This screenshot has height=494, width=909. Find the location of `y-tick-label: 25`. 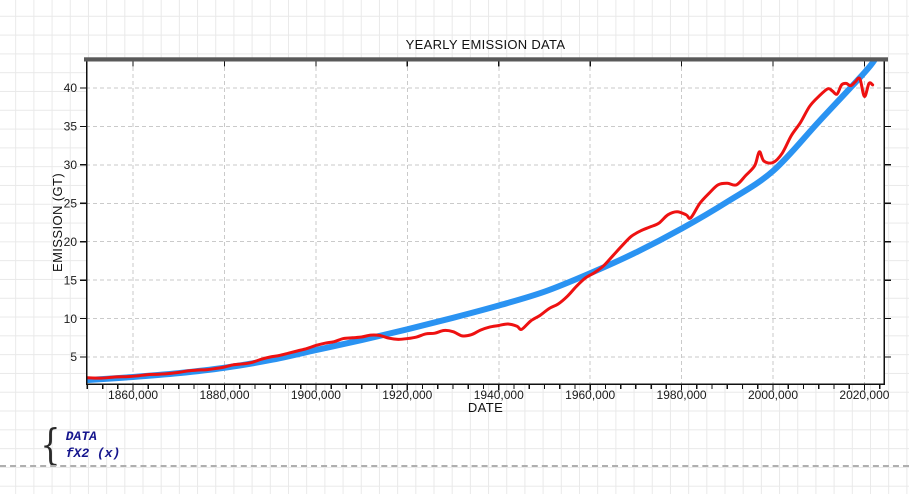

y-tick-label: 25 is located at coordinates (71, 203).